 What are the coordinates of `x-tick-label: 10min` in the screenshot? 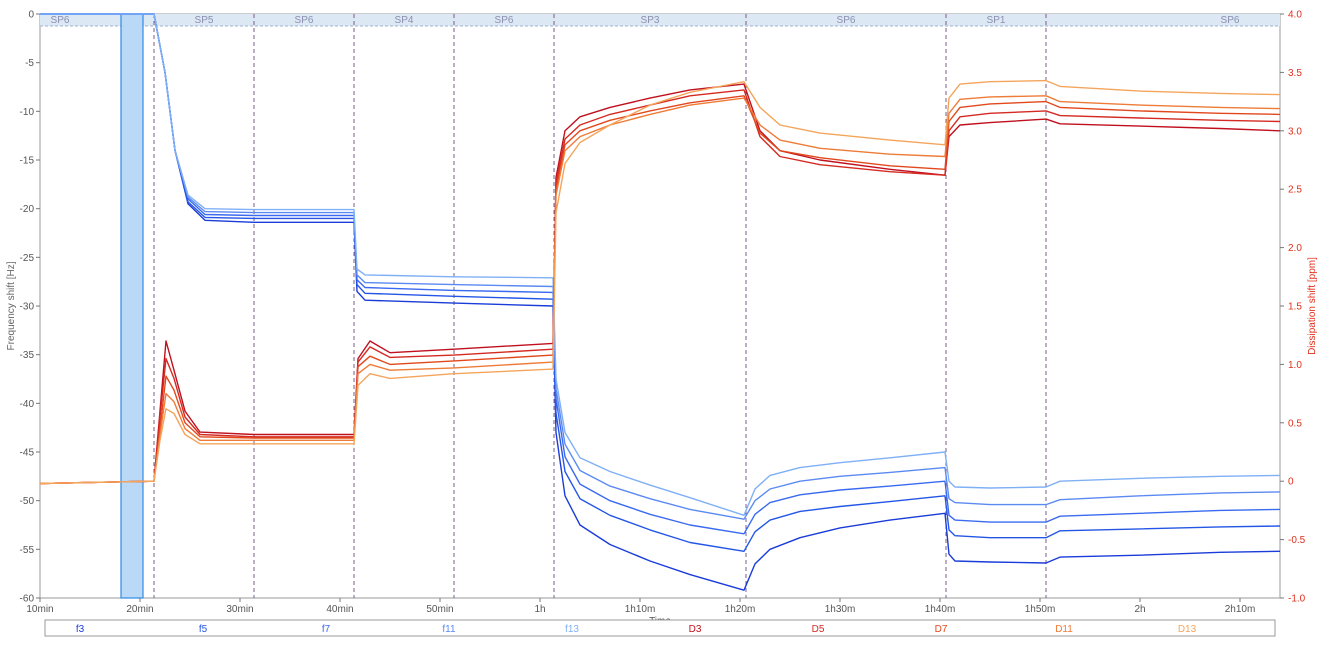 It's located at (39, 609).